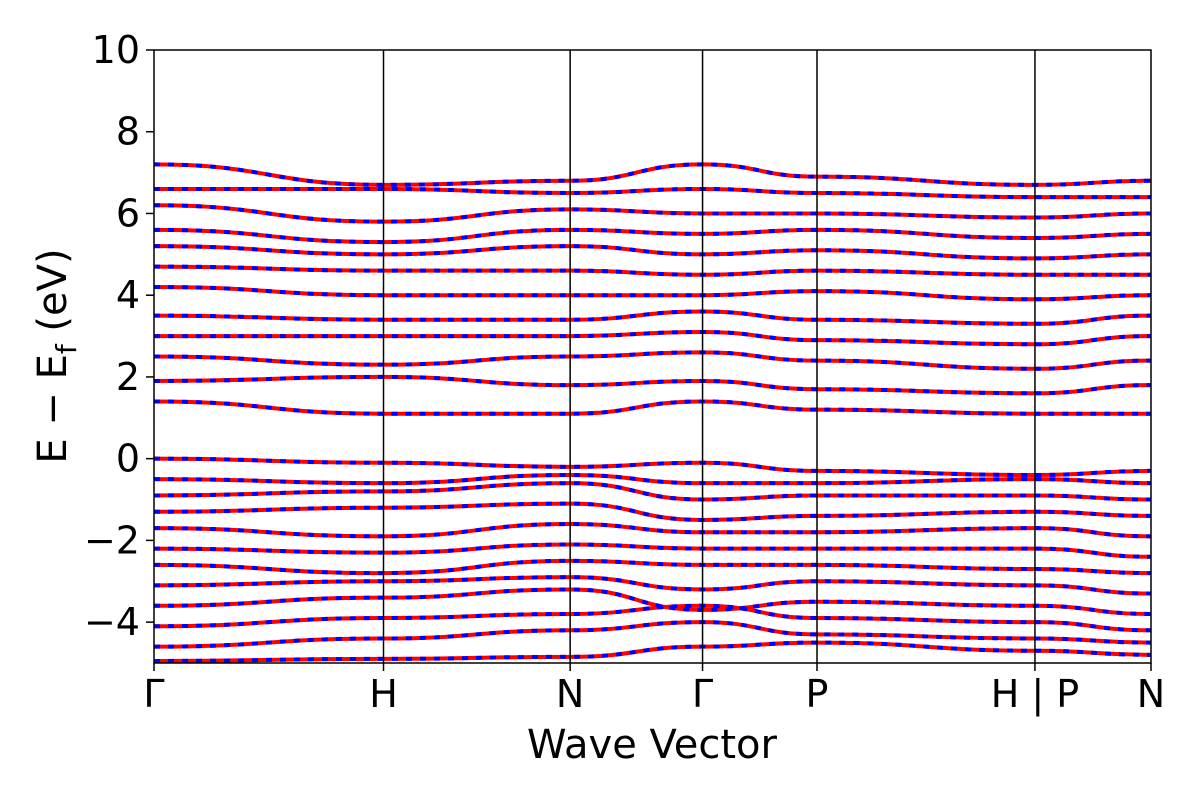  What do you see at coordinates (1151, 694) in the screenshot?
I see `x-tick-label-6: N` at bounding box center [1151, 694].